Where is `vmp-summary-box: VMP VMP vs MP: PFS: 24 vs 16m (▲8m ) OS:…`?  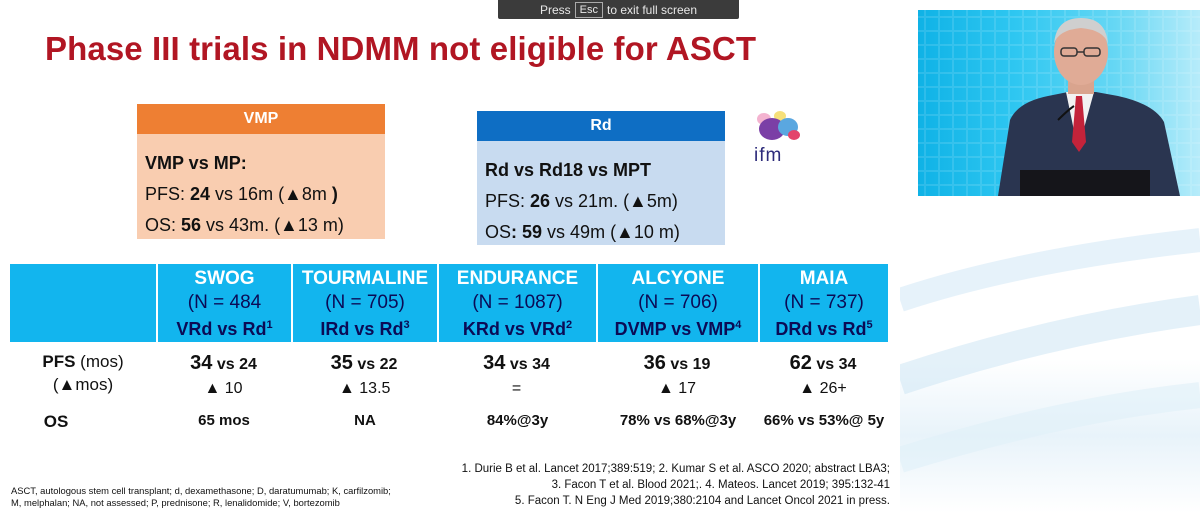 vmp-summary-box: VMP VMP vs MP: PFS: 24 vs 16m (▲8m ) OS:… is located at coordinates (261, 171).